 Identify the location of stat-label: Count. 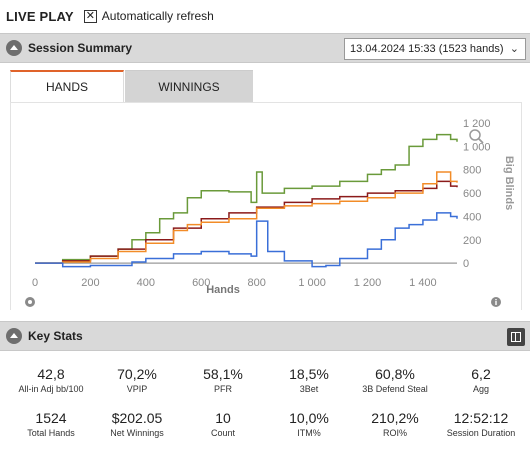
(223, 433).